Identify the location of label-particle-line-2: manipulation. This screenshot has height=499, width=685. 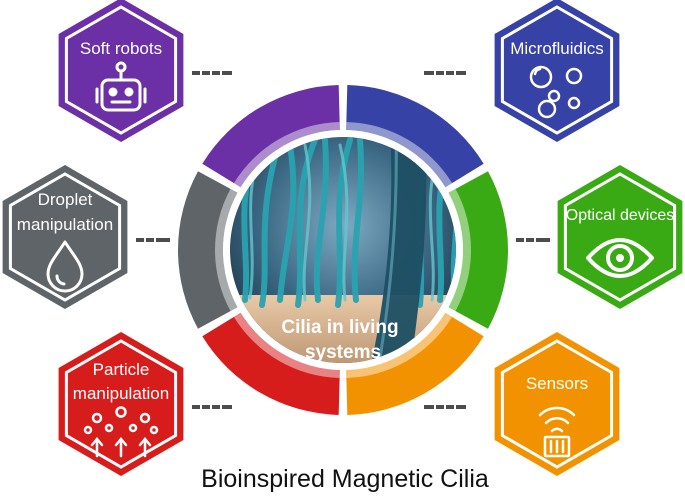
(121, 393).